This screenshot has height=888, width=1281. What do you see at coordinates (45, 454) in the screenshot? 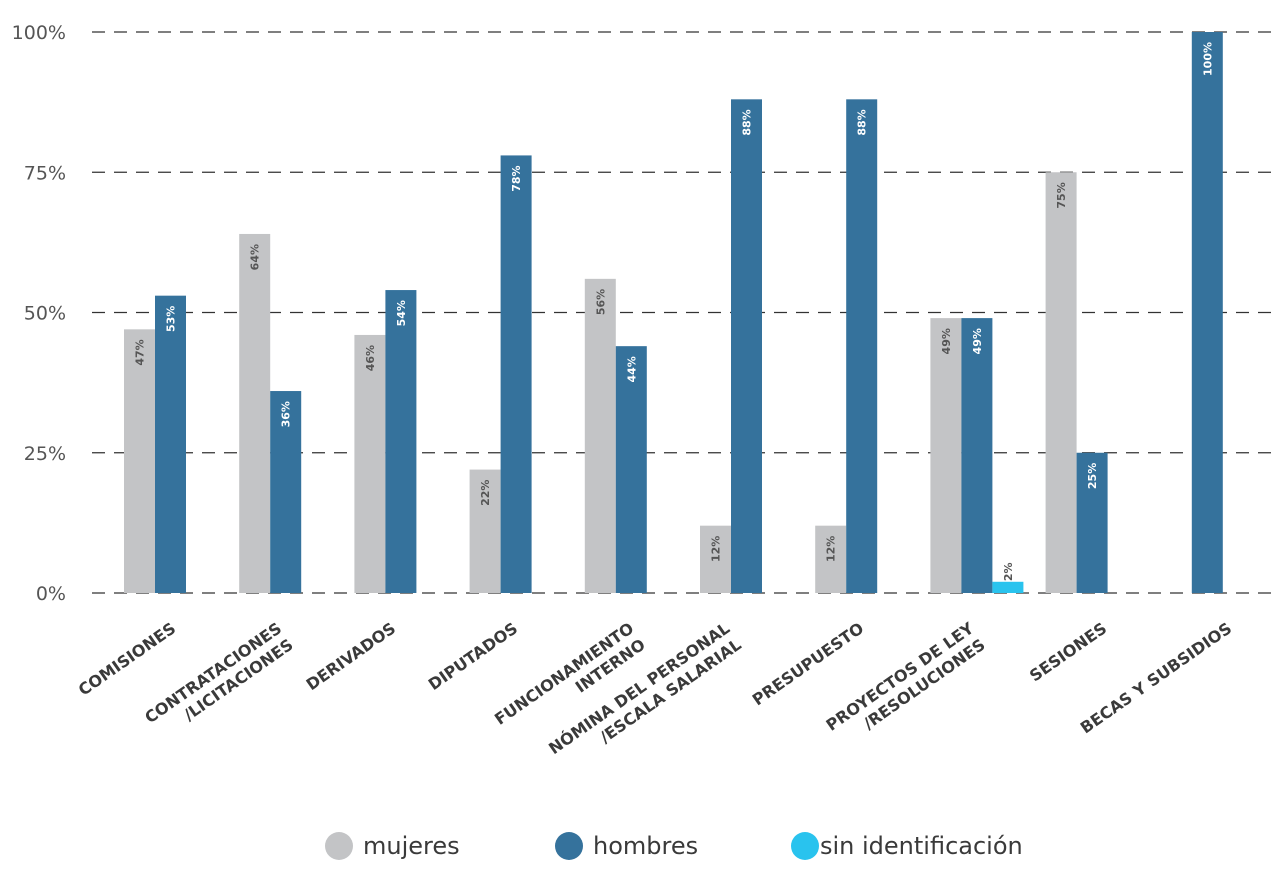
I see `y-tick-label: 25%` at bounding box center [45, 454].